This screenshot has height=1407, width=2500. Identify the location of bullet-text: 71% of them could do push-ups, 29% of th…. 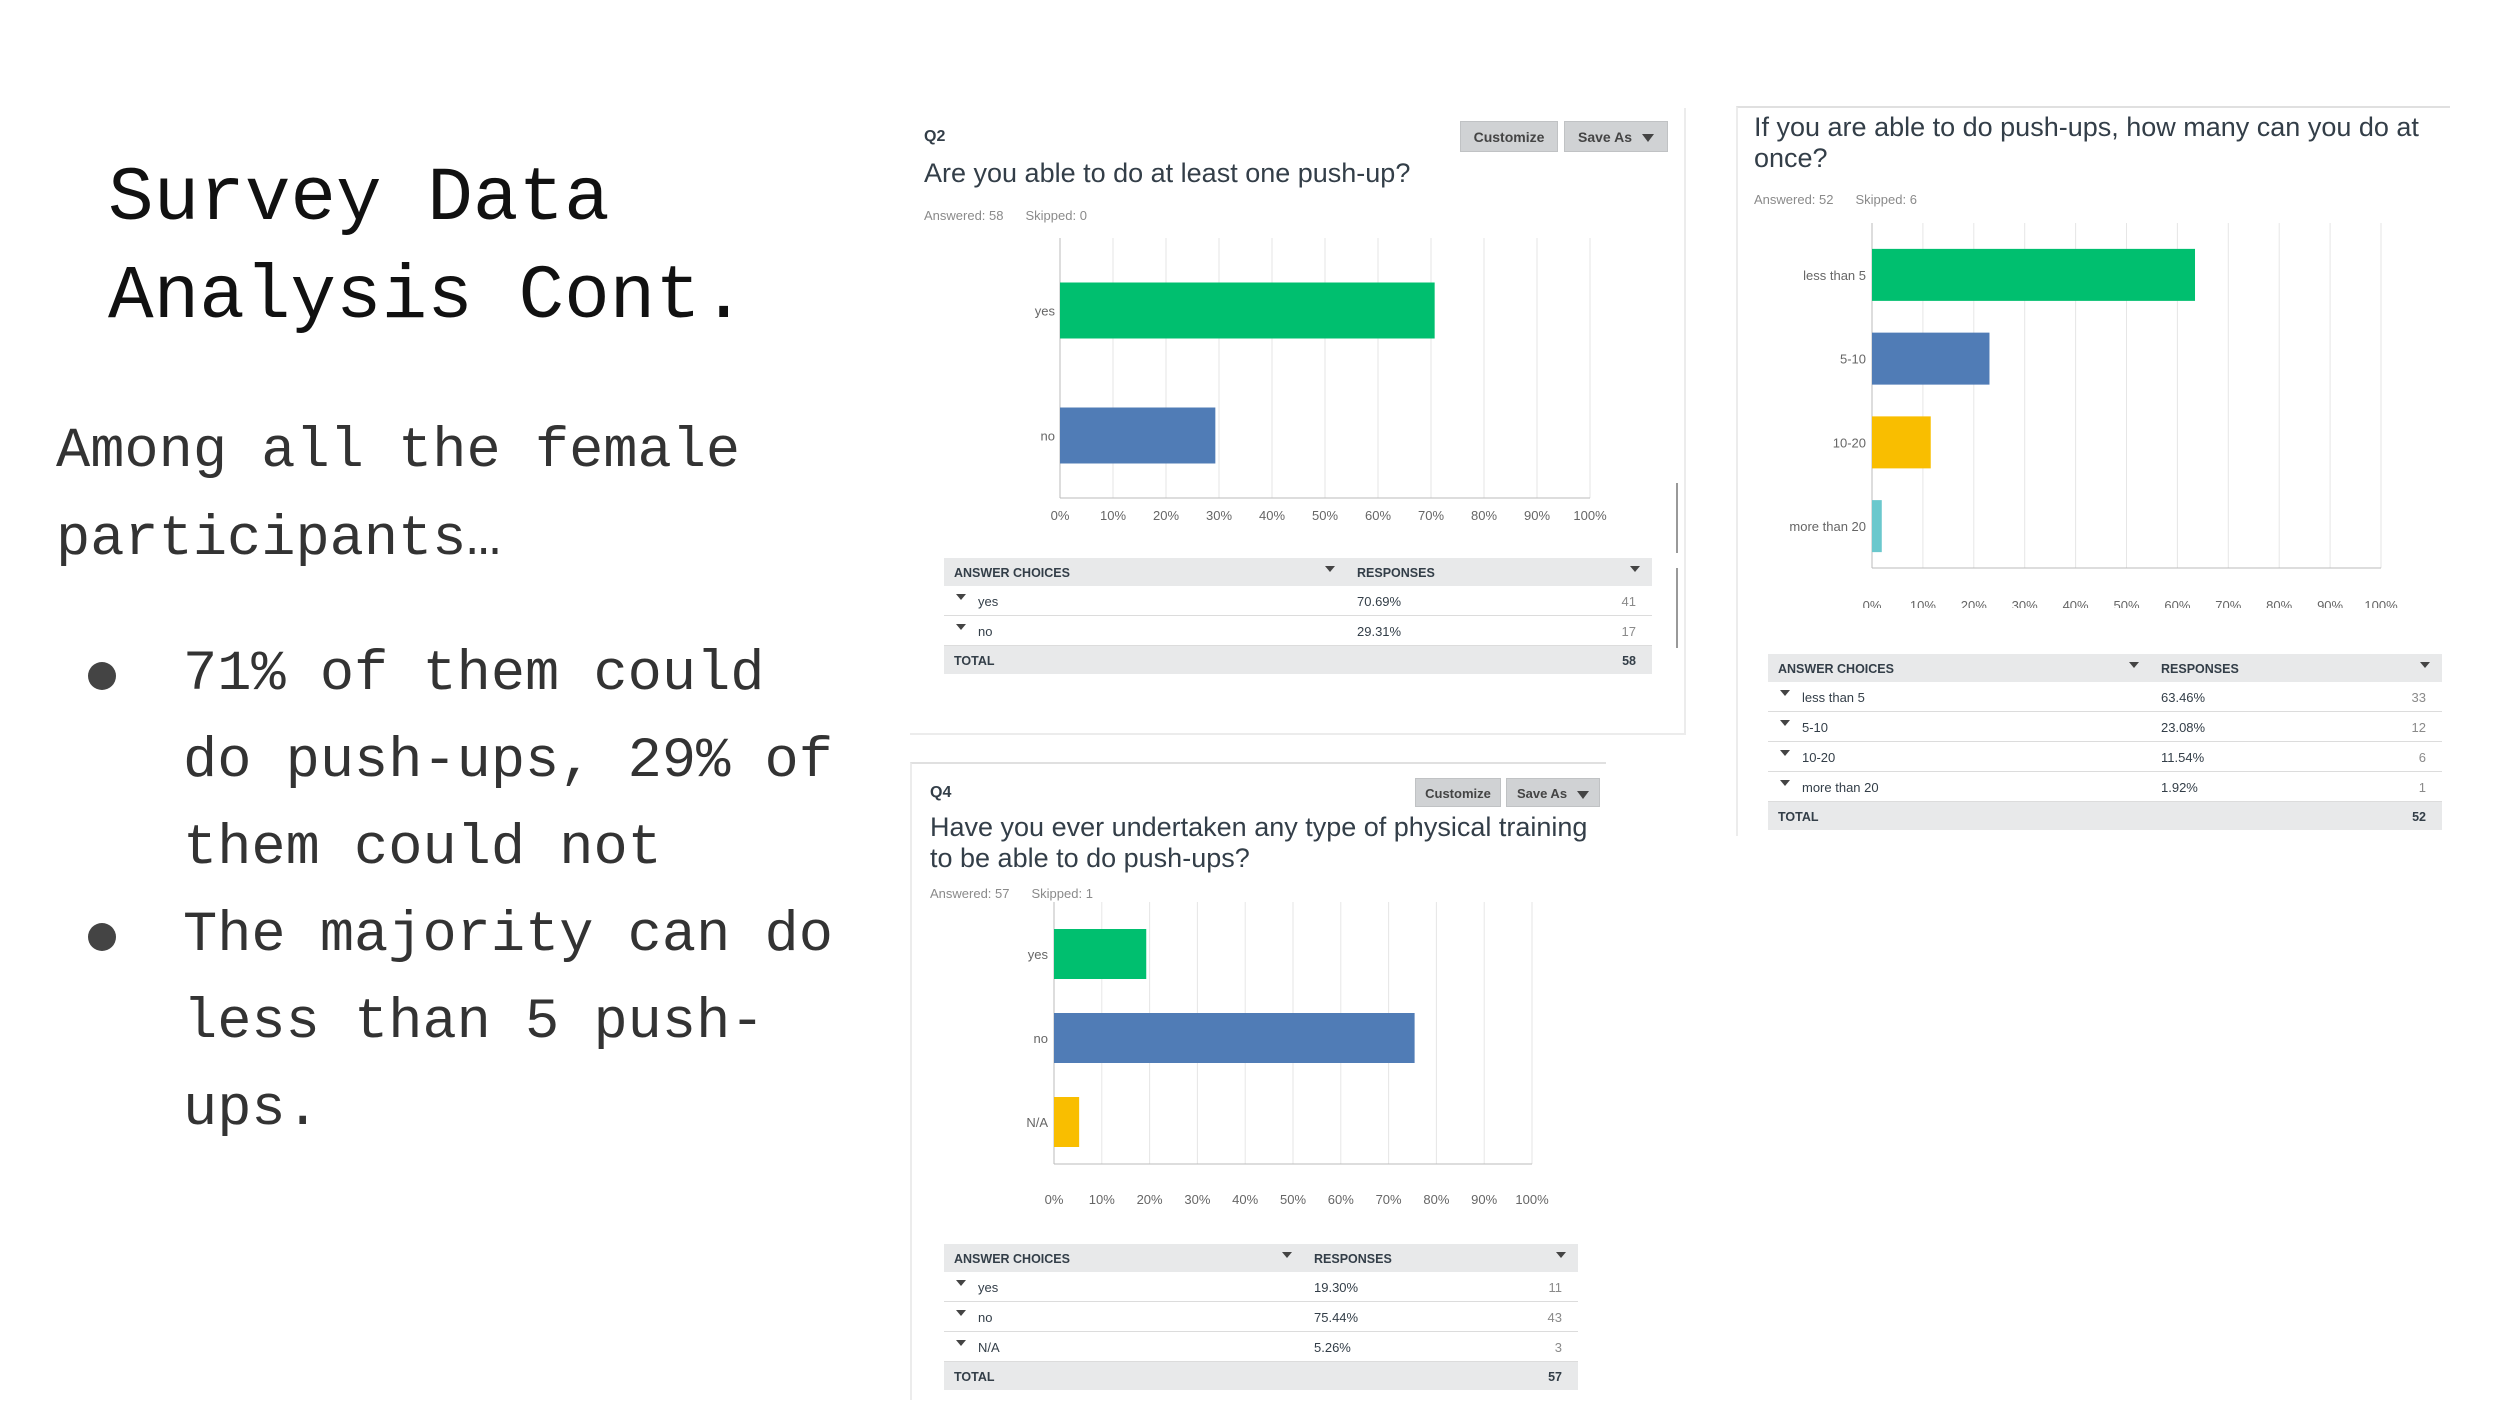
(508, 762).